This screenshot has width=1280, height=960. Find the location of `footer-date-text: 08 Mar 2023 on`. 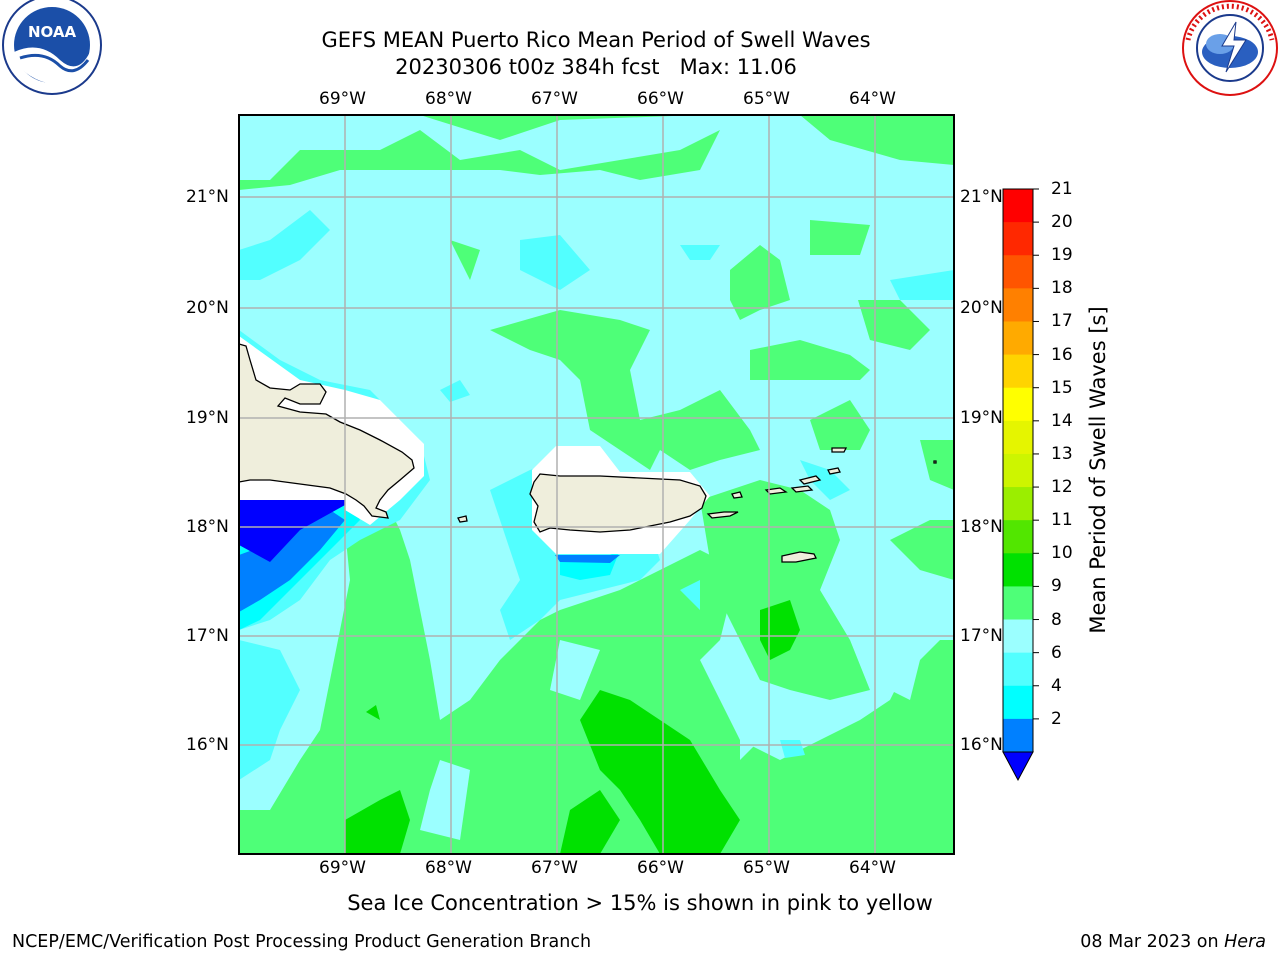

footer-date-text: 08 Mar 2023 on is located at coordinates (1152, 942).